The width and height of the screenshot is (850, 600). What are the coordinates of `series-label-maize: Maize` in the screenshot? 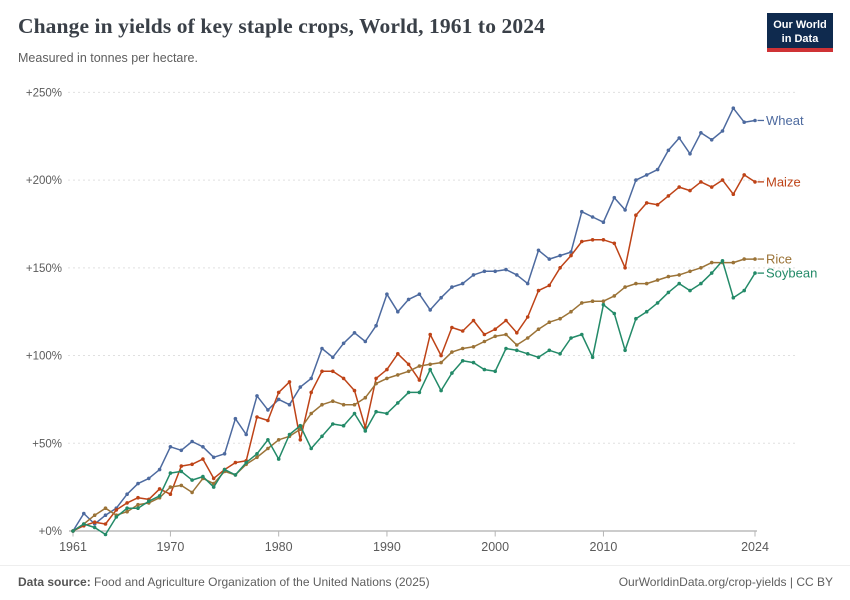 It's located at (783, 181).